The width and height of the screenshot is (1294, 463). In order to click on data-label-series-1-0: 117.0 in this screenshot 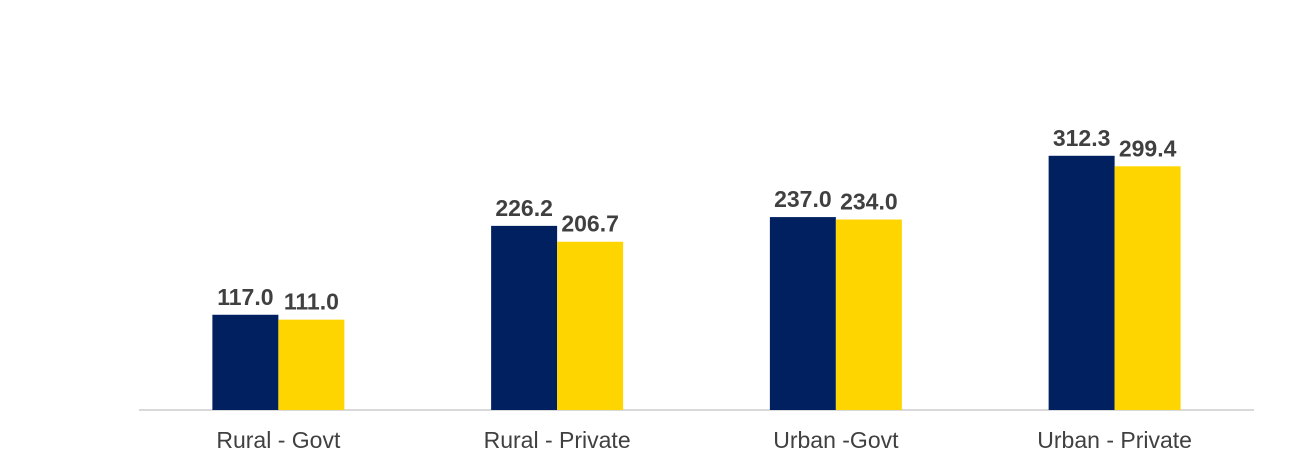, I will do `click(245, 297)`.